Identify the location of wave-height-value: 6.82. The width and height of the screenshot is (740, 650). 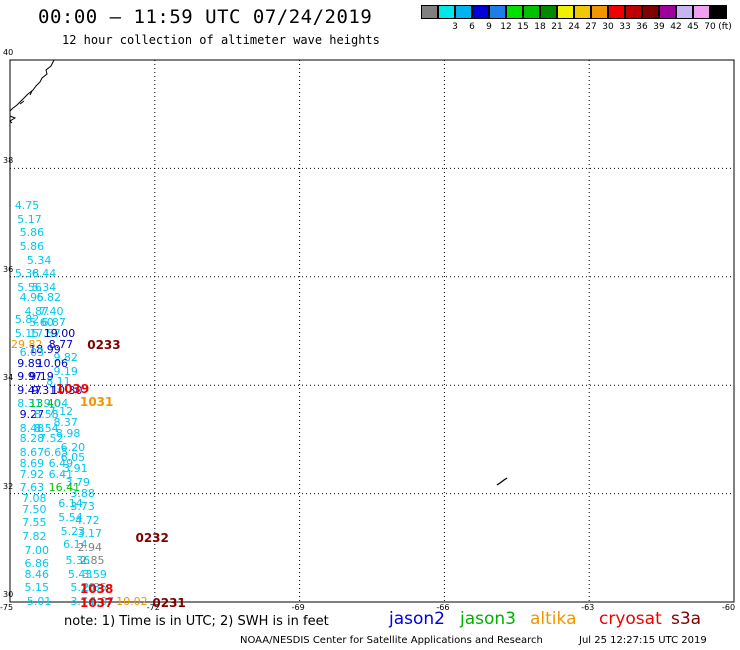
(49, 298).